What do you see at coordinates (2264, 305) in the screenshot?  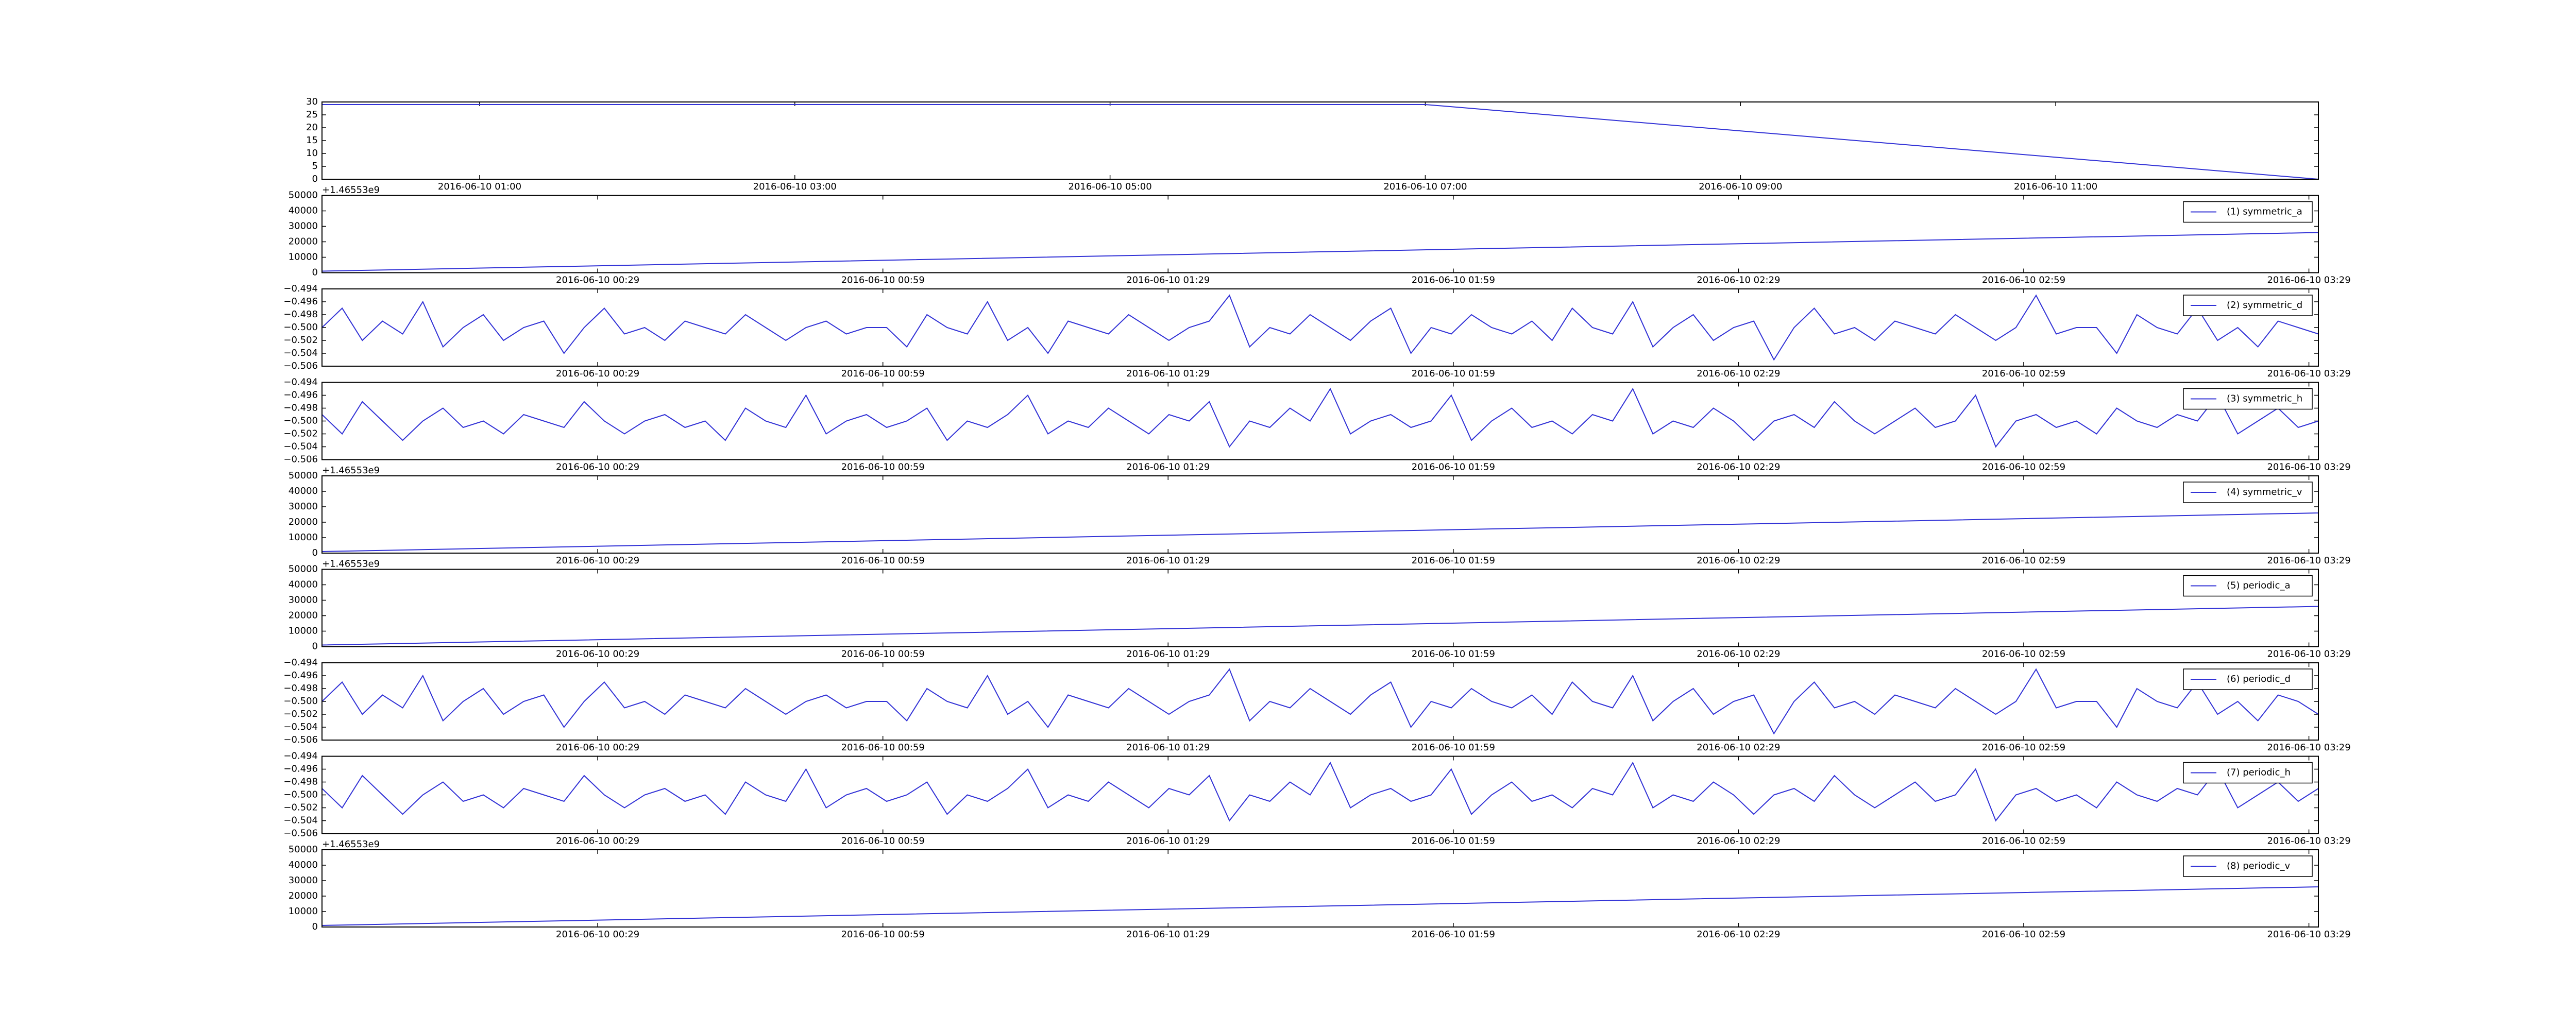 I see `legend-label: (2) symmetric_d` at bounding box center [2264, 305].